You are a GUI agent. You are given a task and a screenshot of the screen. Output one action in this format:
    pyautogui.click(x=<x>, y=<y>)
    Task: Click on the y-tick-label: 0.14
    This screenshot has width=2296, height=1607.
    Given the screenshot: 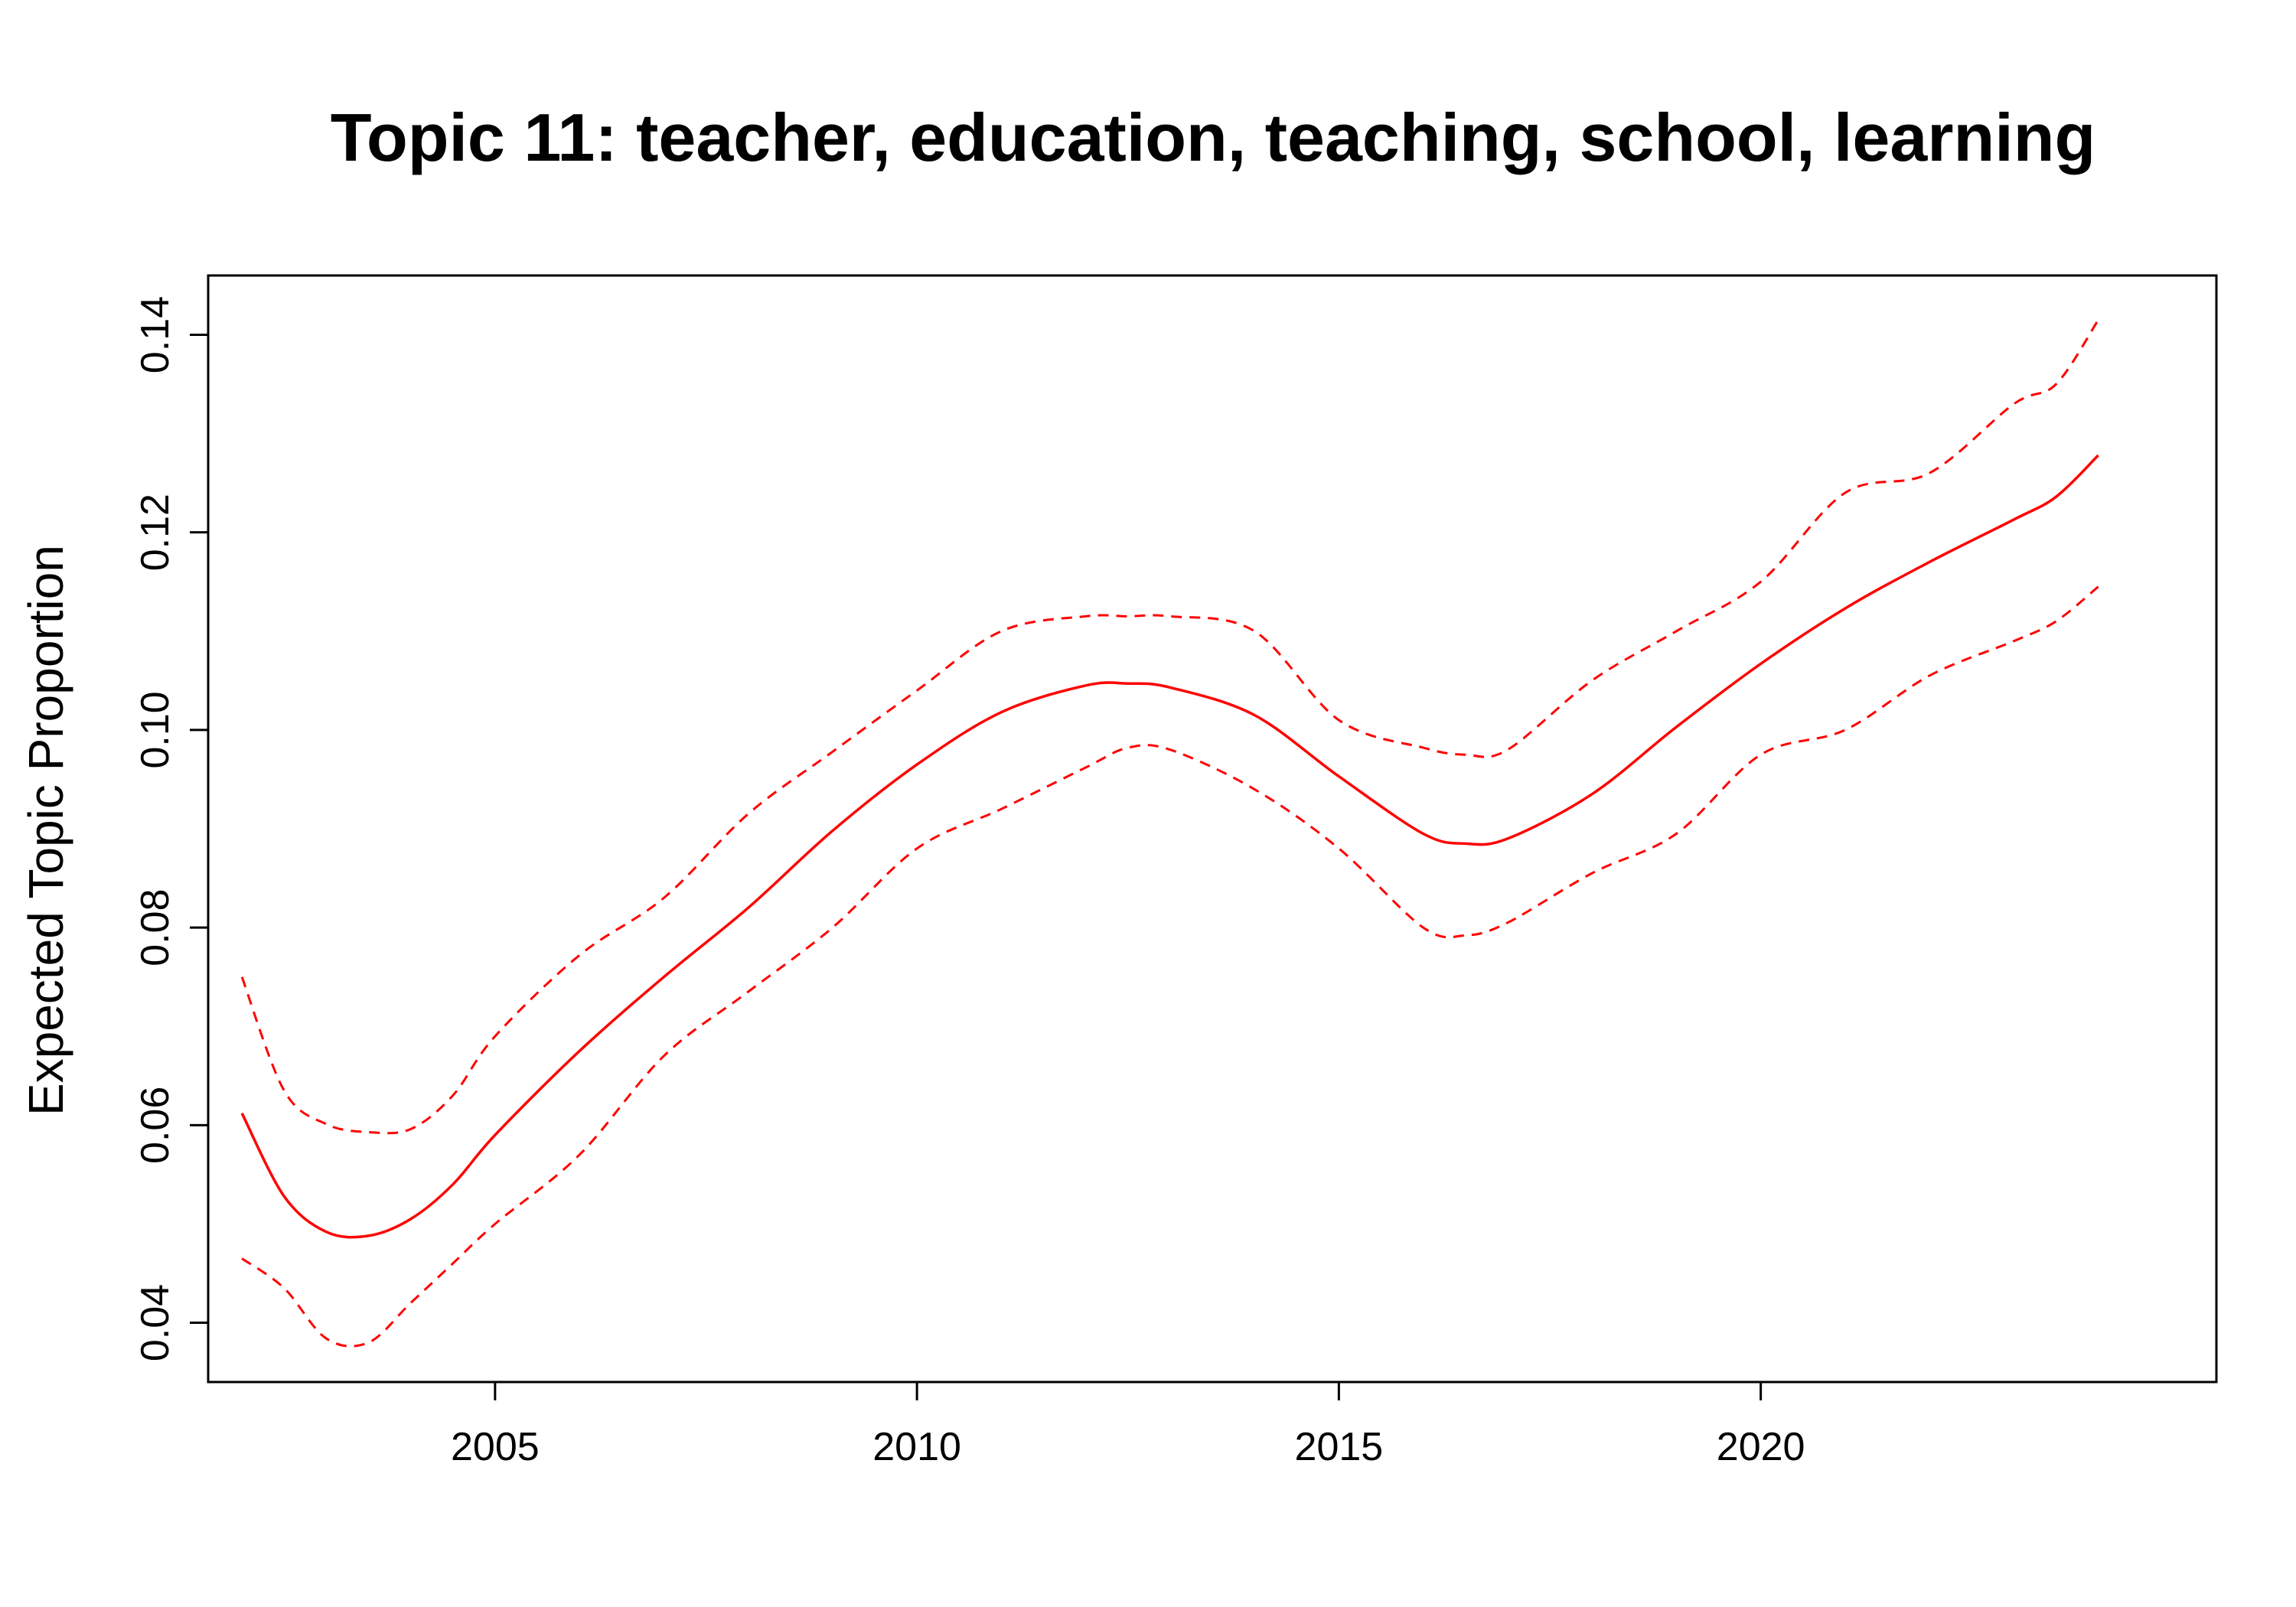 What is the action you would take?
    pyautogui.click(x=155, y=334)
    